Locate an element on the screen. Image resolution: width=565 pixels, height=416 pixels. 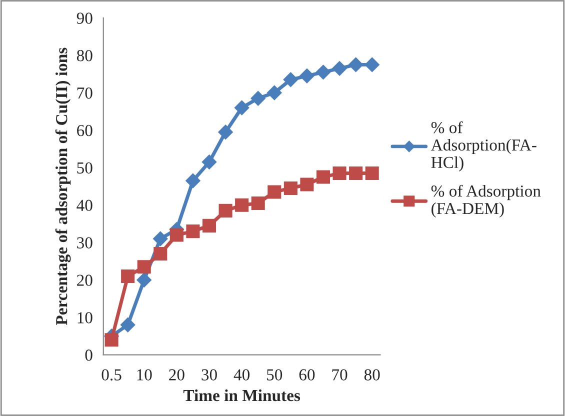
x-tick-label: 30 is located at coordinates (209, 374).